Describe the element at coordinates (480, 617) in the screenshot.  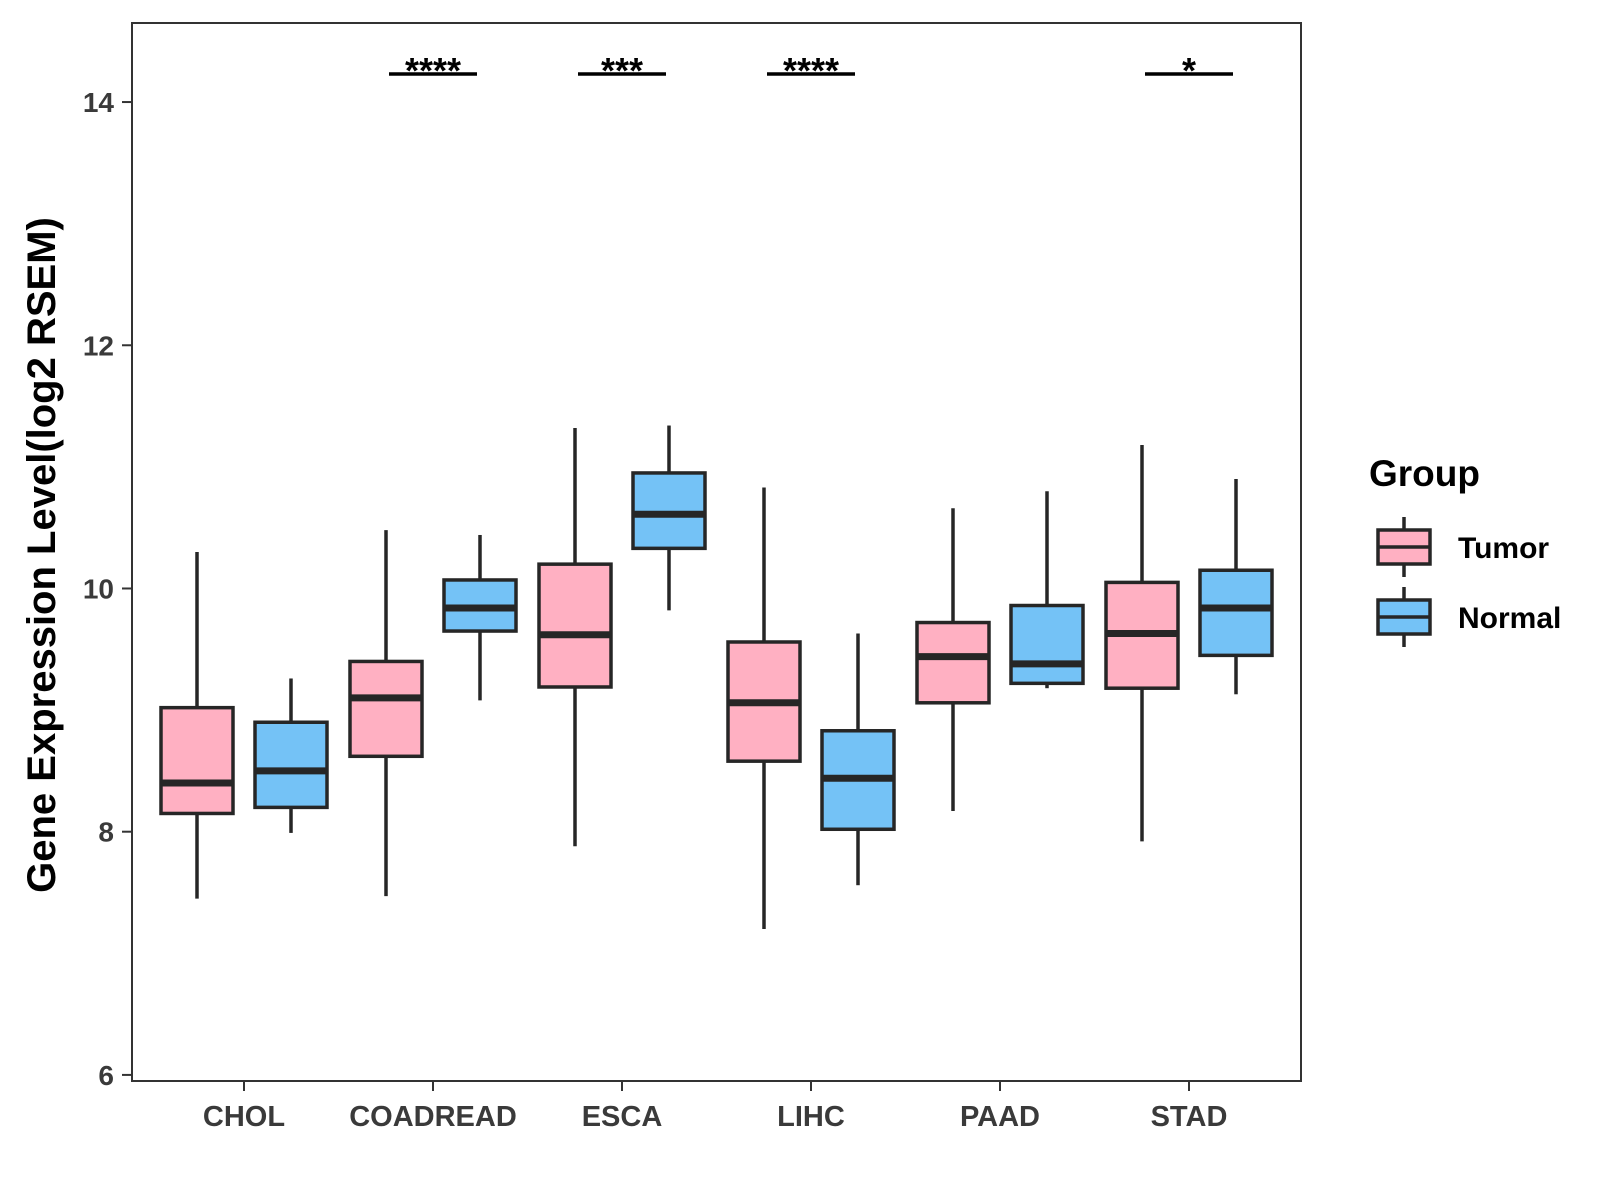
I see `normal-box-coadread` at that location.